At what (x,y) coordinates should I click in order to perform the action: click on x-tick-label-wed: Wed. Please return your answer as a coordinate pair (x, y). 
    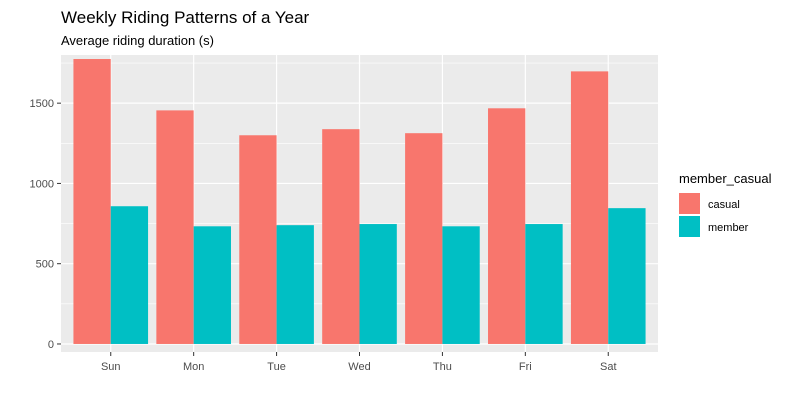
    Looking at the image, I should click on (359, 367).